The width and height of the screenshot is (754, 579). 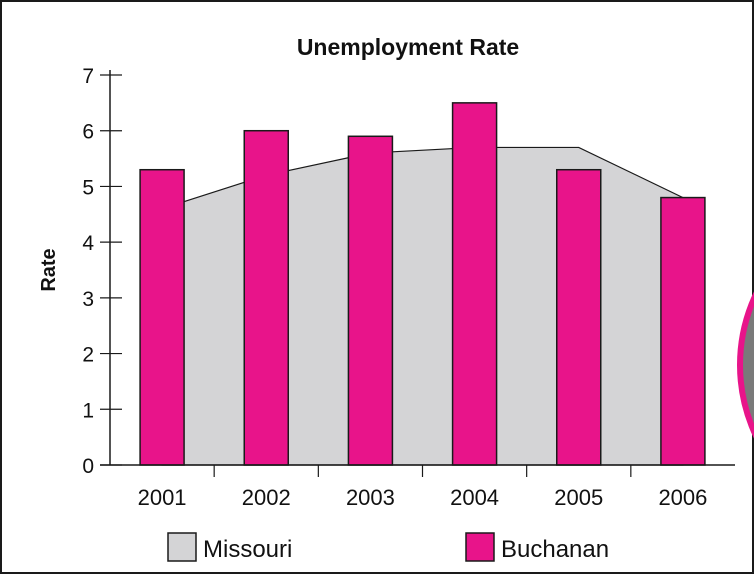 I want to click on y-tick-label-1: 1, so click(x=88, y=410).